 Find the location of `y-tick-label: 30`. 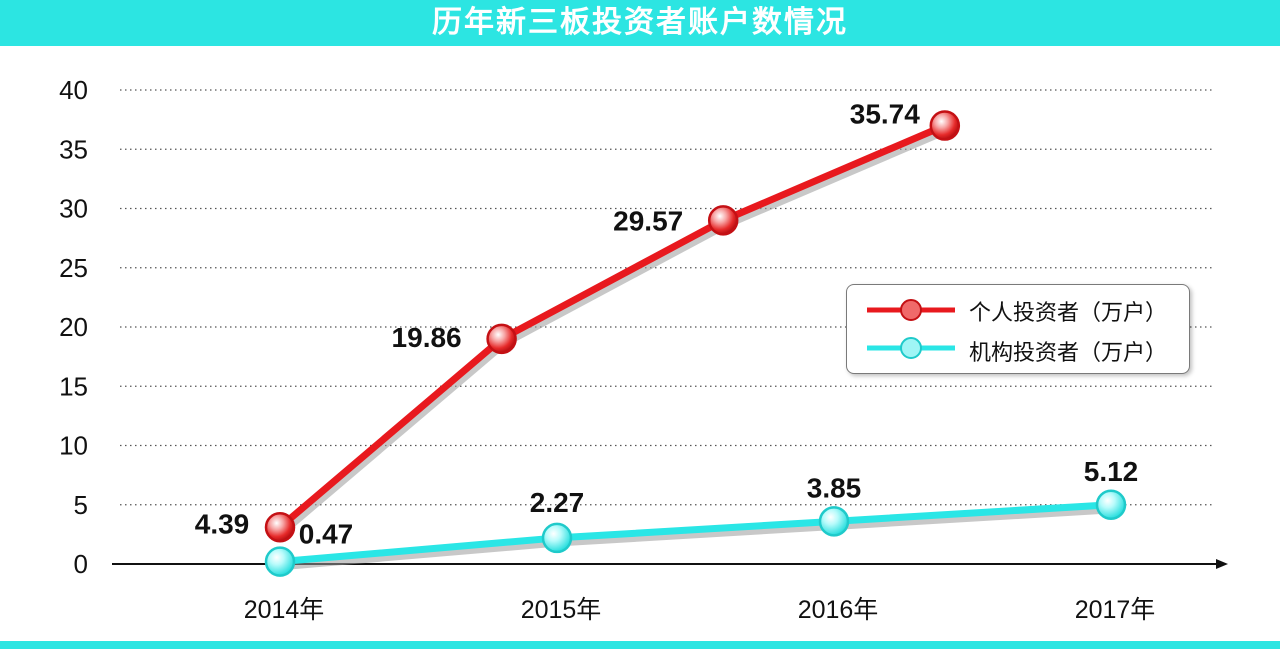

y-tick-label: 30 is located at coordinates (73, 209).